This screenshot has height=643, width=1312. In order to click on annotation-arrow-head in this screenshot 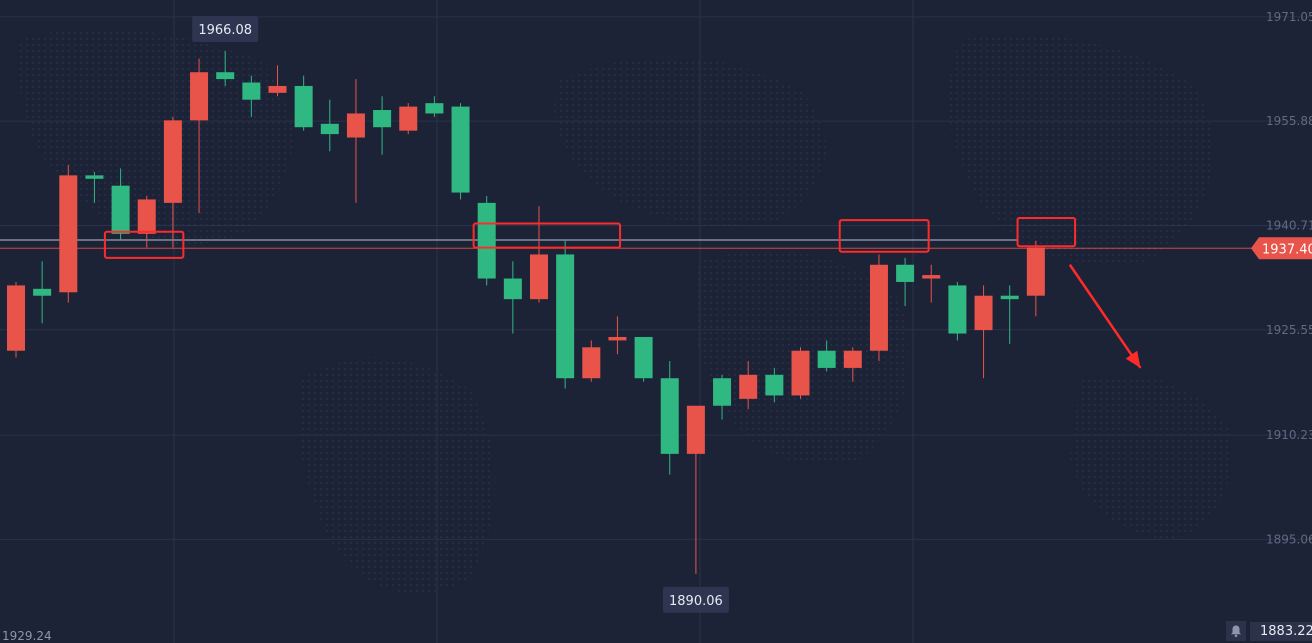, I will do `click(1133, 359)`.